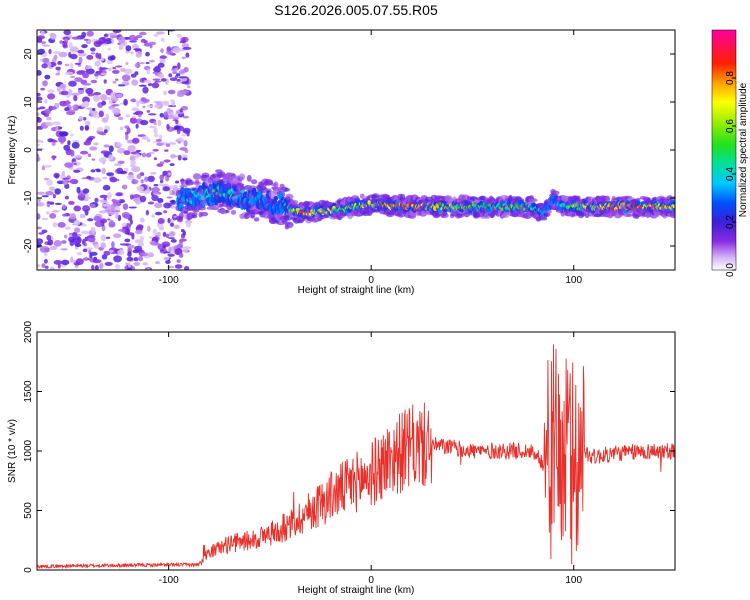  I want to click on colorbar-tick-label: 0.8, so click(730, 78).